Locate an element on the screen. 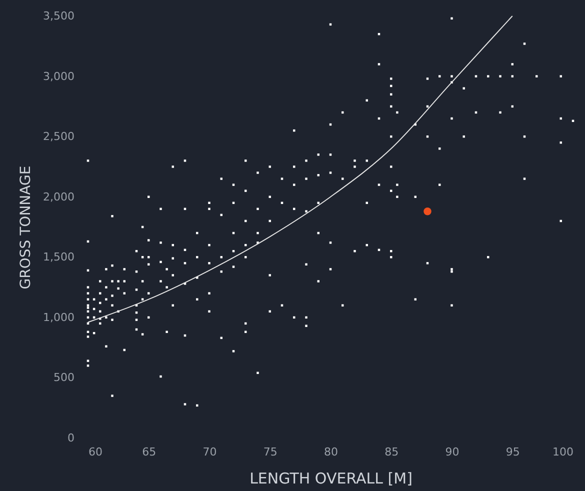 Image resolution: width=585 pixels, height=491 pixels. x-tick-label: 75 is located at coordinates (270, 452).